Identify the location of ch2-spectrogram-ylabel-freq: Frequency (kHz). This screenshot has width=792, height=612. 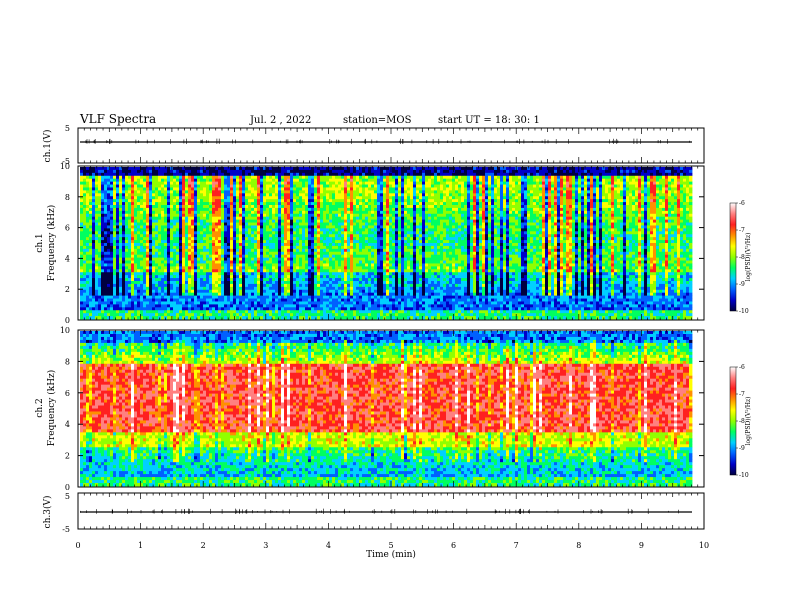
(51, 408).